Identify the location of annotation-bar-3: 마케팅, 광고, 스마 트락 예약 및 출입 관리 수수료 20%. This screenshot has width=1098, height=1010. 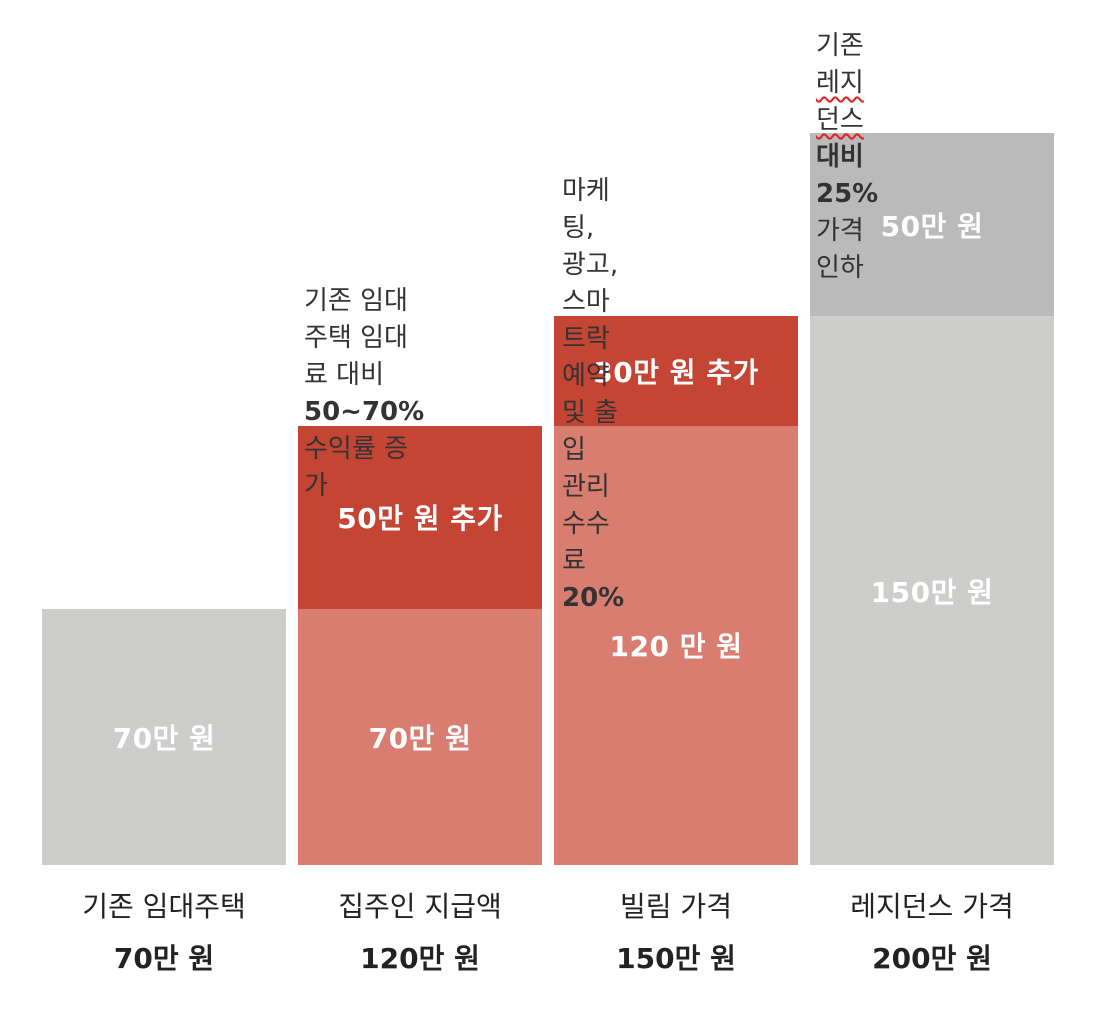
(593, 395).